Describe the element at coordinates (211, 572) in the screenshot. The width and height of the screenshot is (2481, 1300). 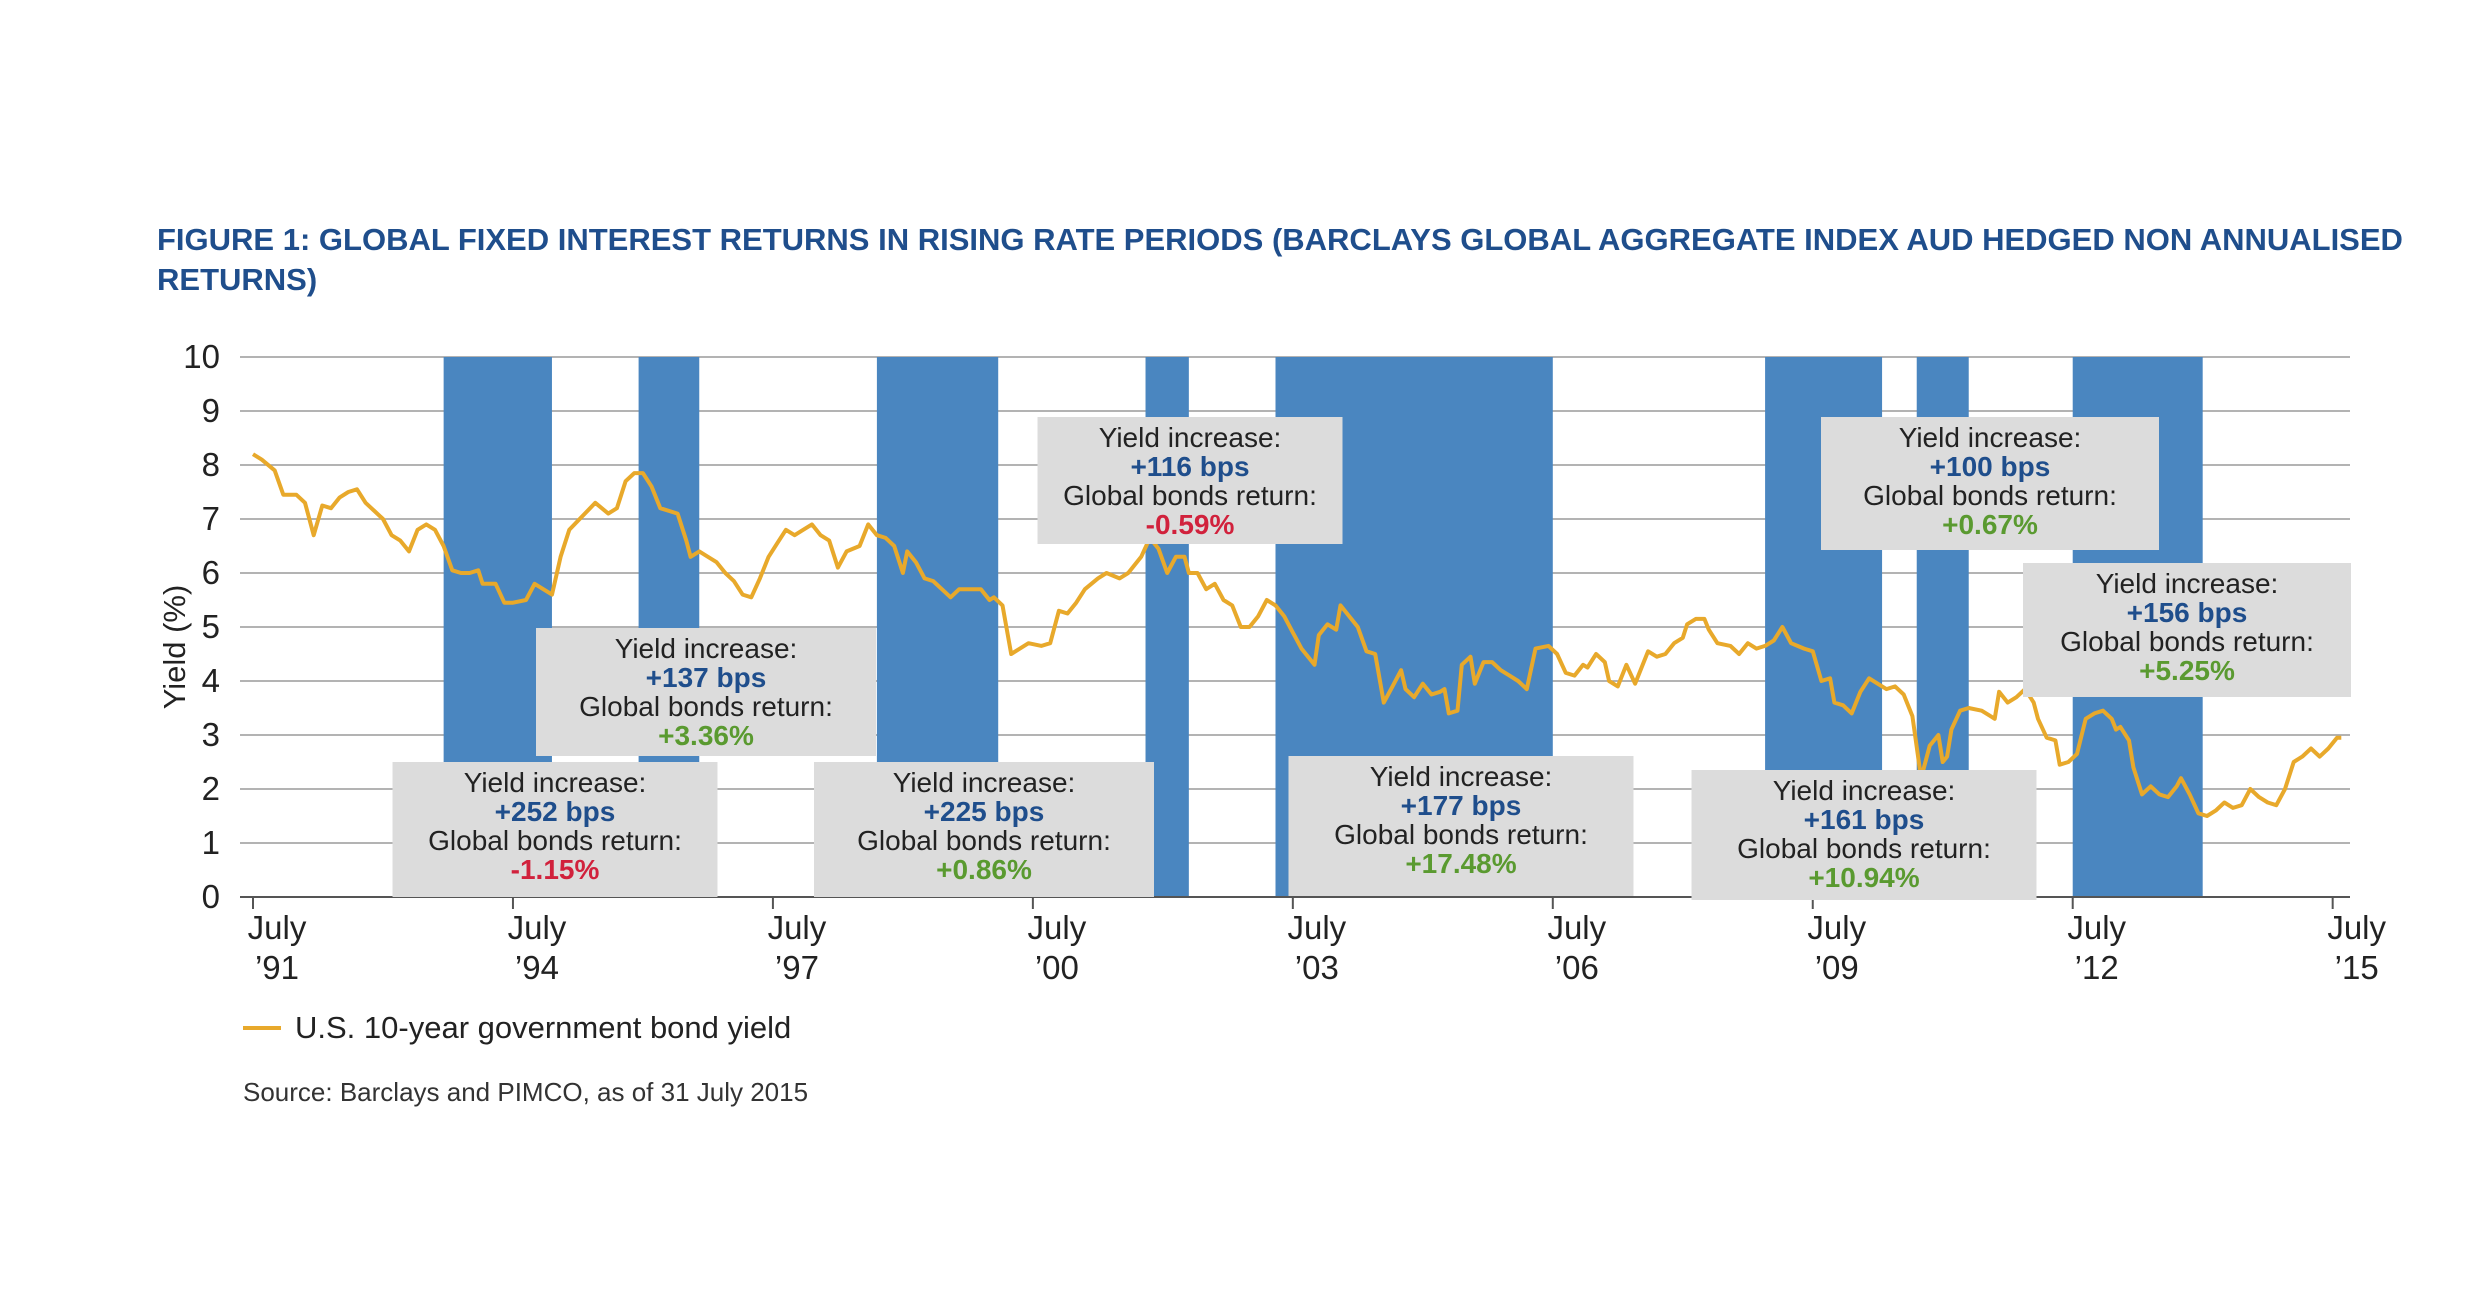
I see `y-tick-label: 6` at that location.